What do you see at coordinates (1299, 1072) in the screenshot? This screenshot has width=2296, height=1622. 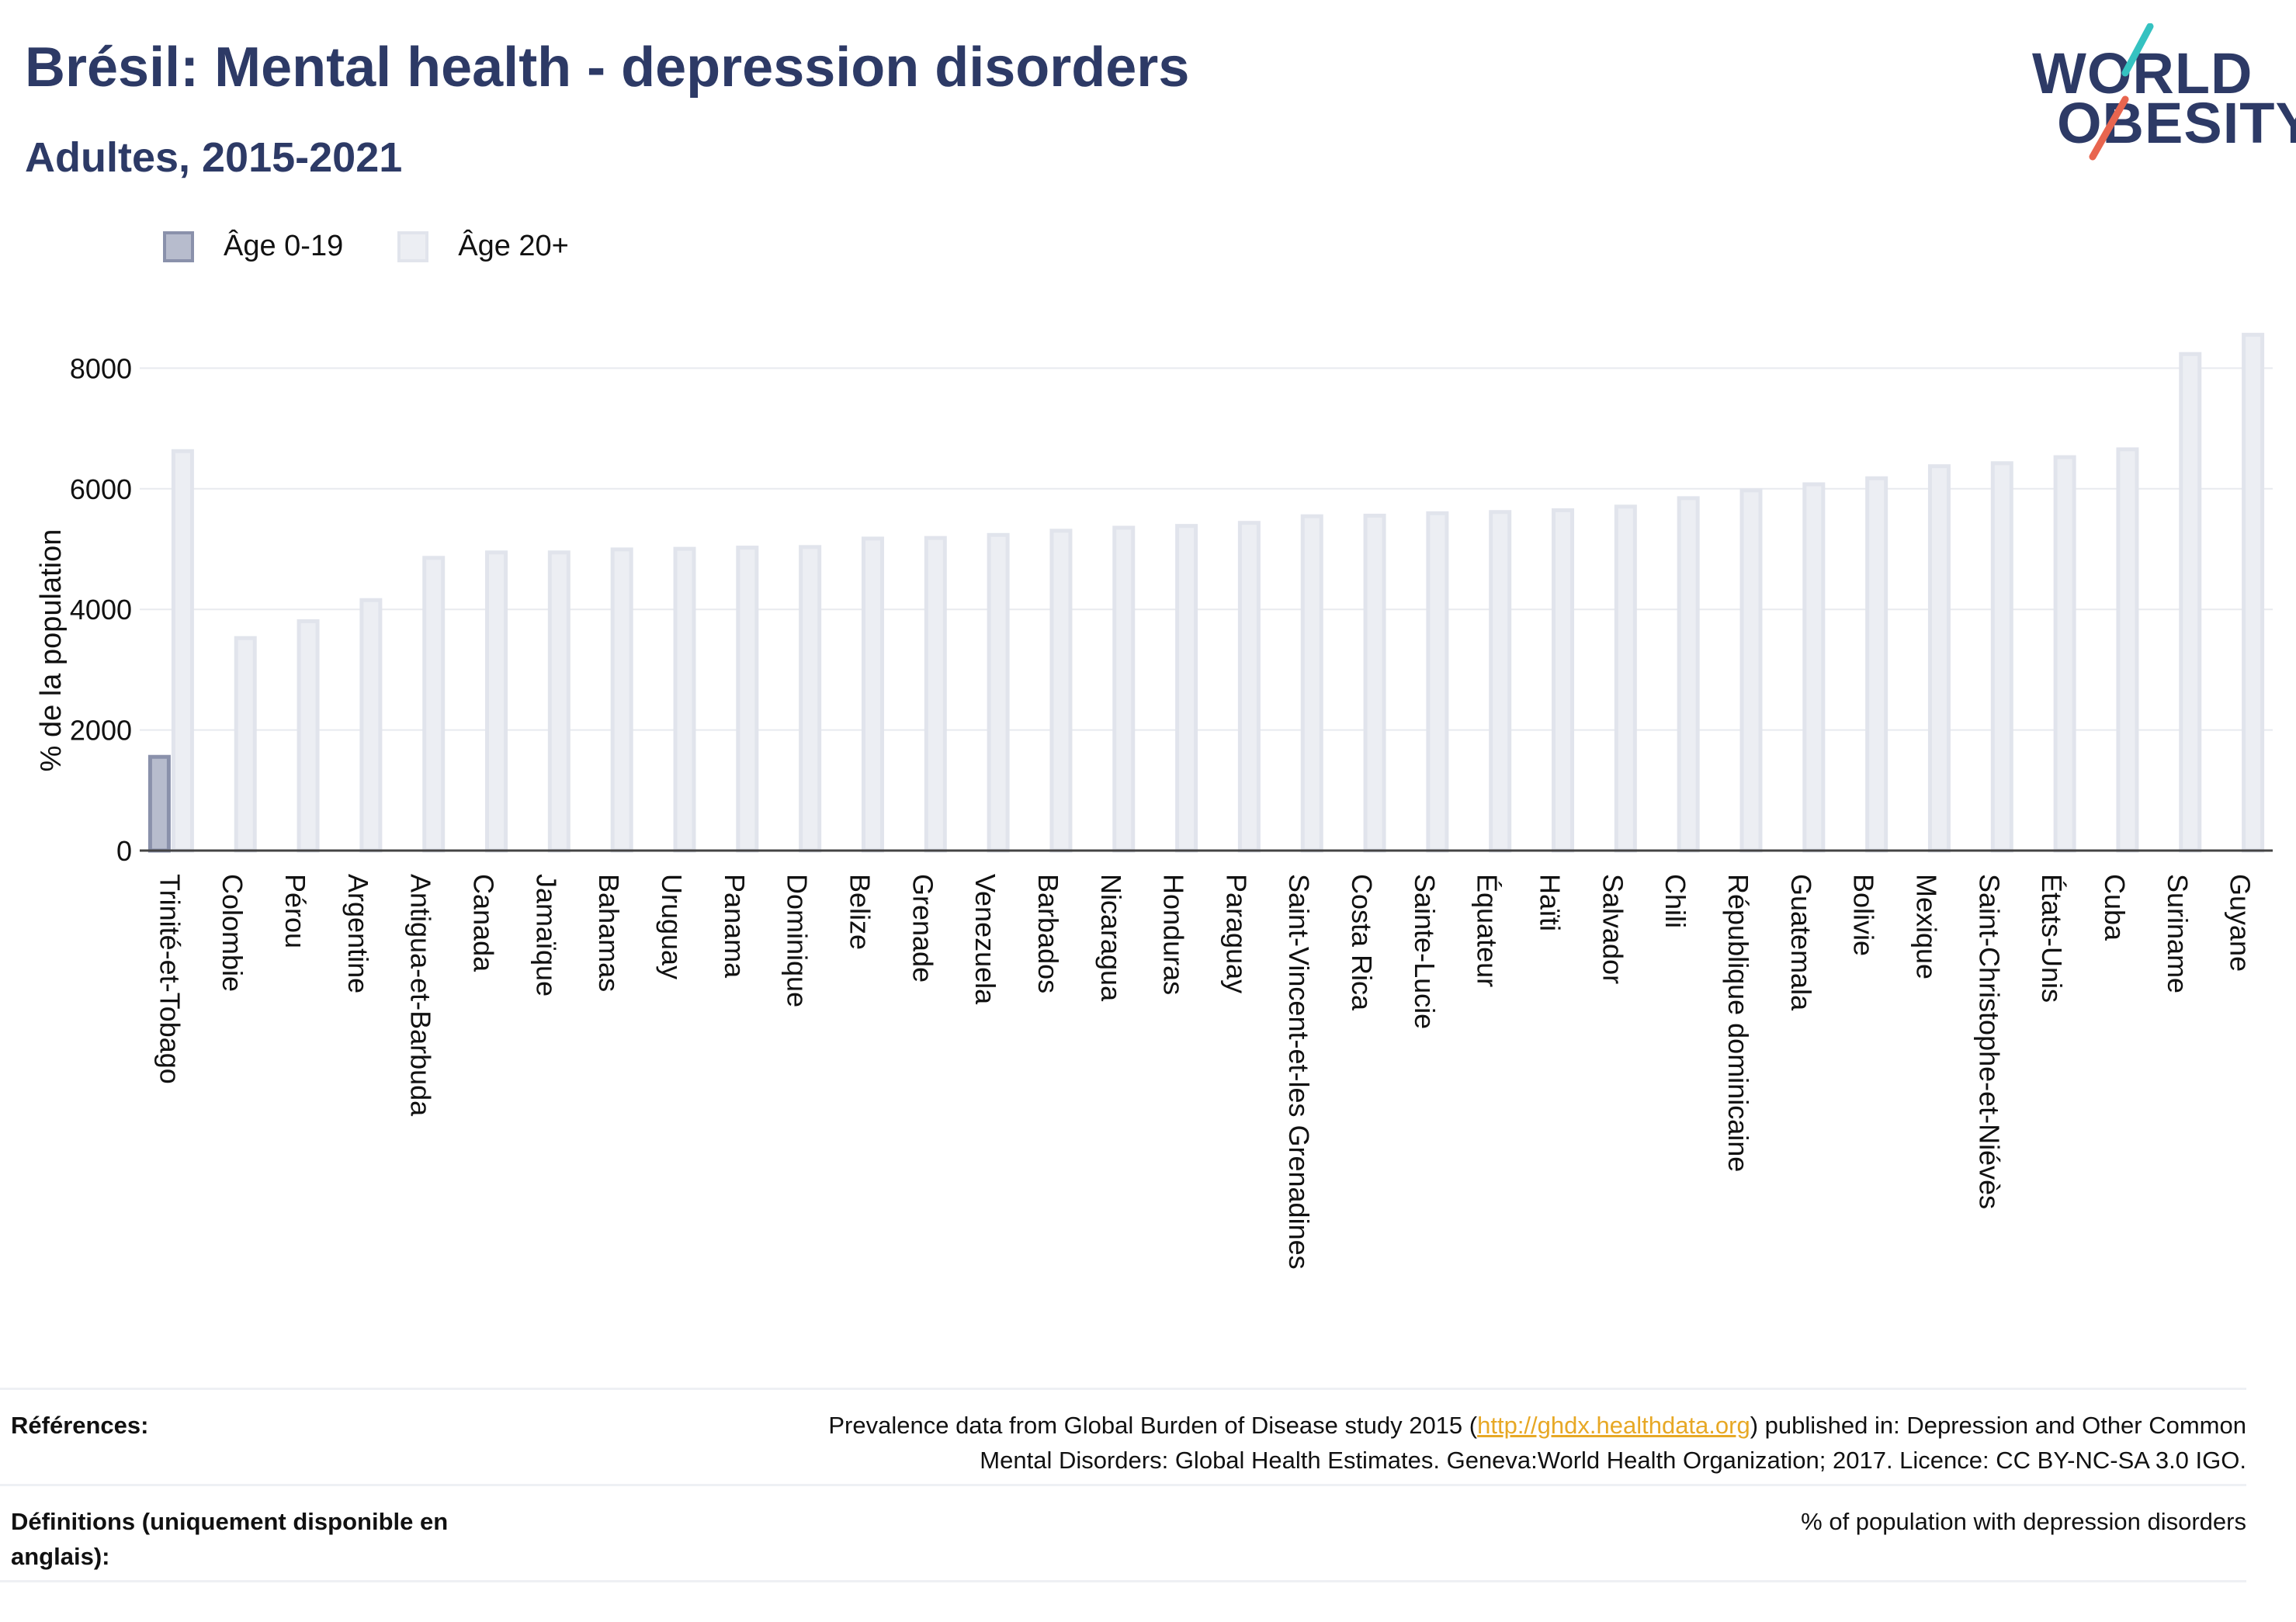 I see `x-tick-label: Saint-Vincent-et-les Grenadines` at bounding box center [1299, 1072].